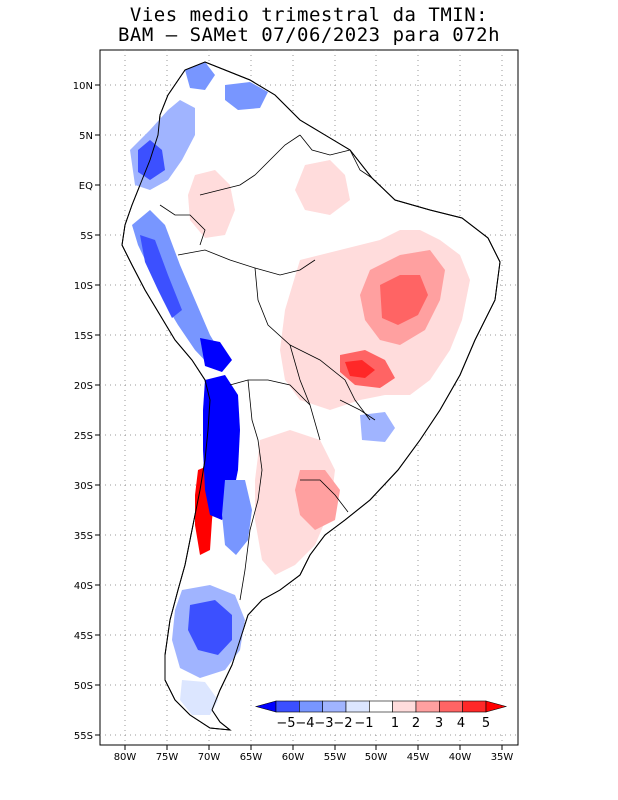 The width and height of the screenshot is (618, 800). What do you see at coordinates (251, 757) in the screenshot?
I see `lon-label: 65W` at bounding box center [251, 757].